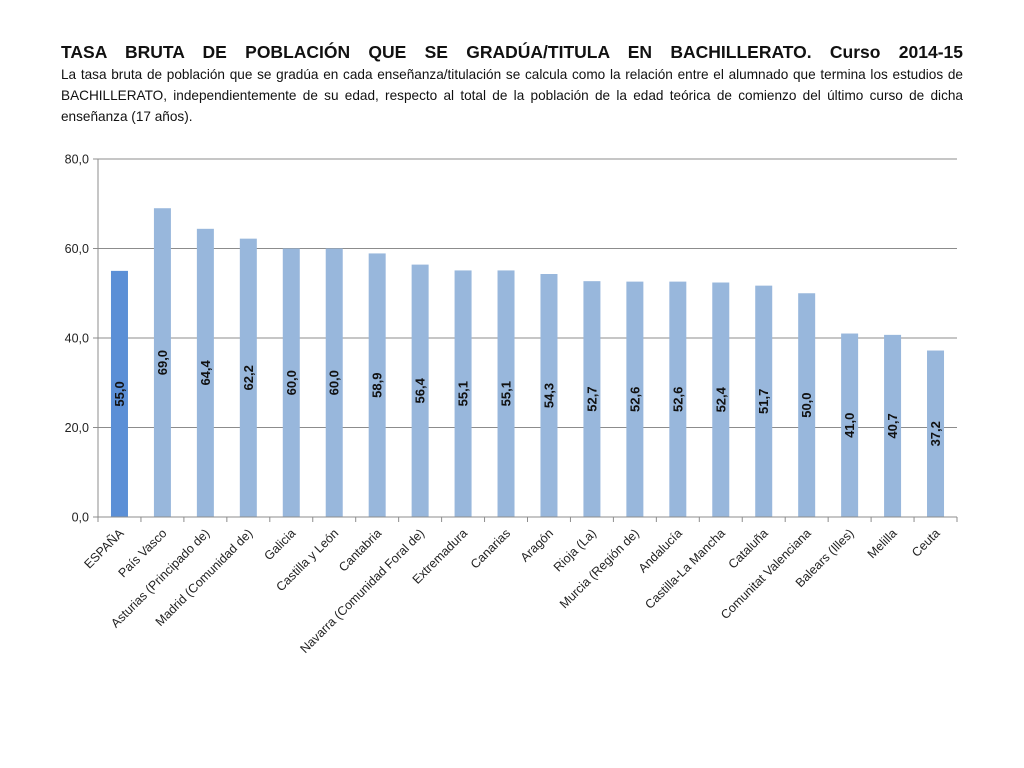 The width and height of the screenshot is (1024, 768). I want to click on bar-value-label: 37,2, so click(935, 433).